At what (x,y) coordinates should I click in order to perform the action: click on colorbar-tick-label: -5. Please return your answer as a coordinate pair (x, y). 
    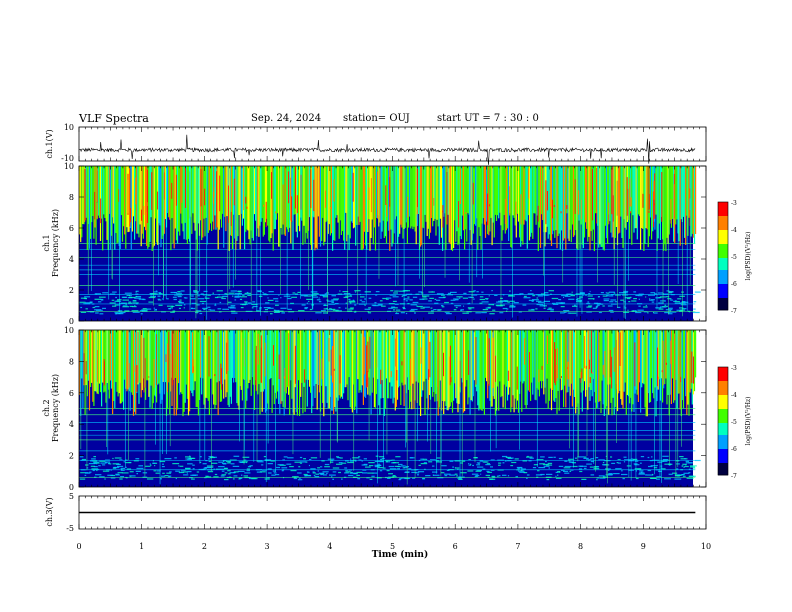
    Looking at the image, I should click on (734, 257).